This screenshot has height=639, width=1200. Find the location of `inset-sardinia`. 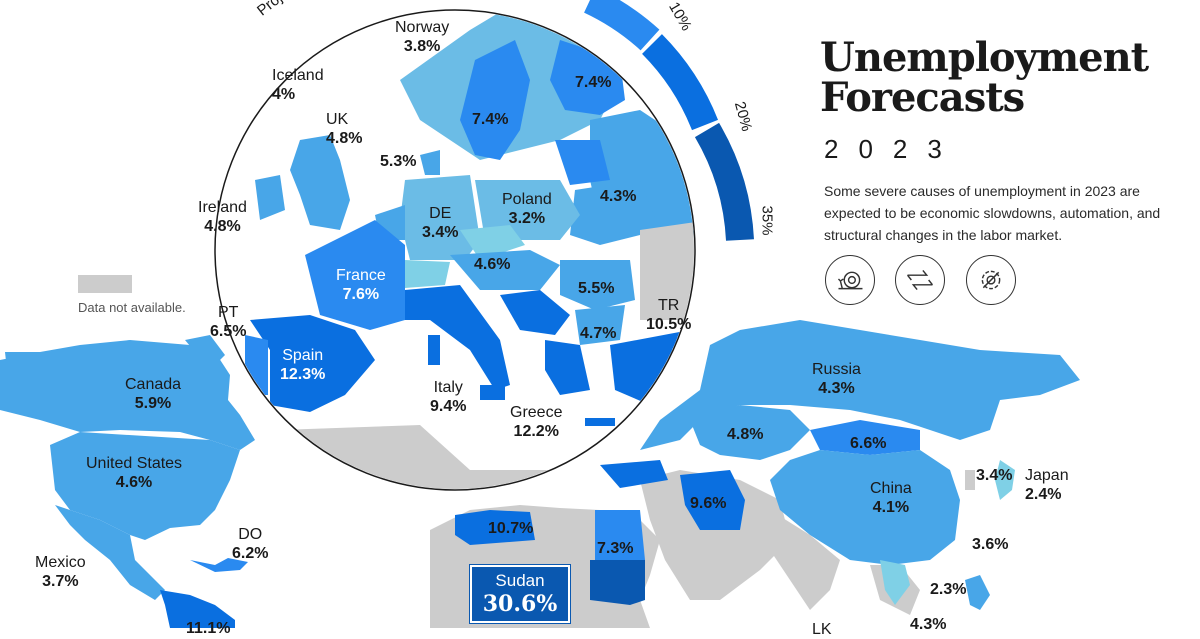

inset-sardinia is located at coordinates (434, 350).